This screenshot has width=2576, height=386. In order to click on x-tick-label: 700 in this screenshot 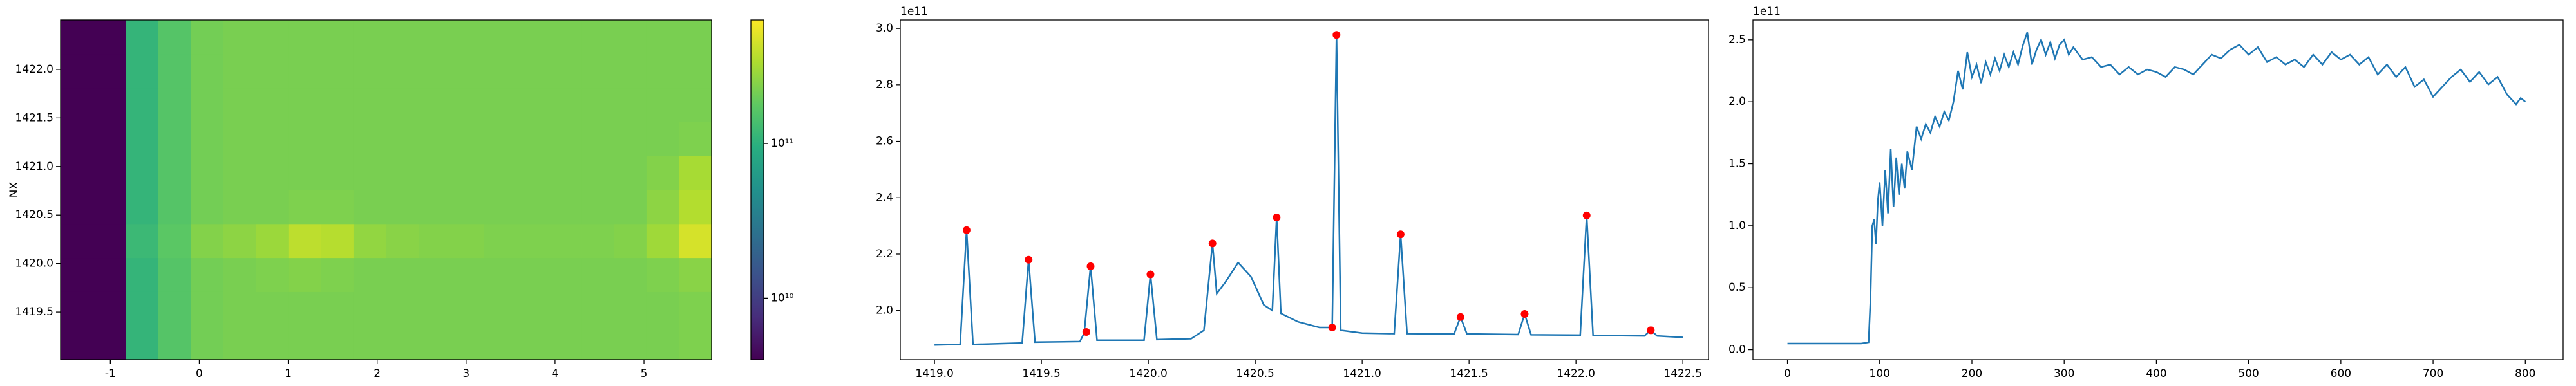, I will do `click(2433, 373)`.